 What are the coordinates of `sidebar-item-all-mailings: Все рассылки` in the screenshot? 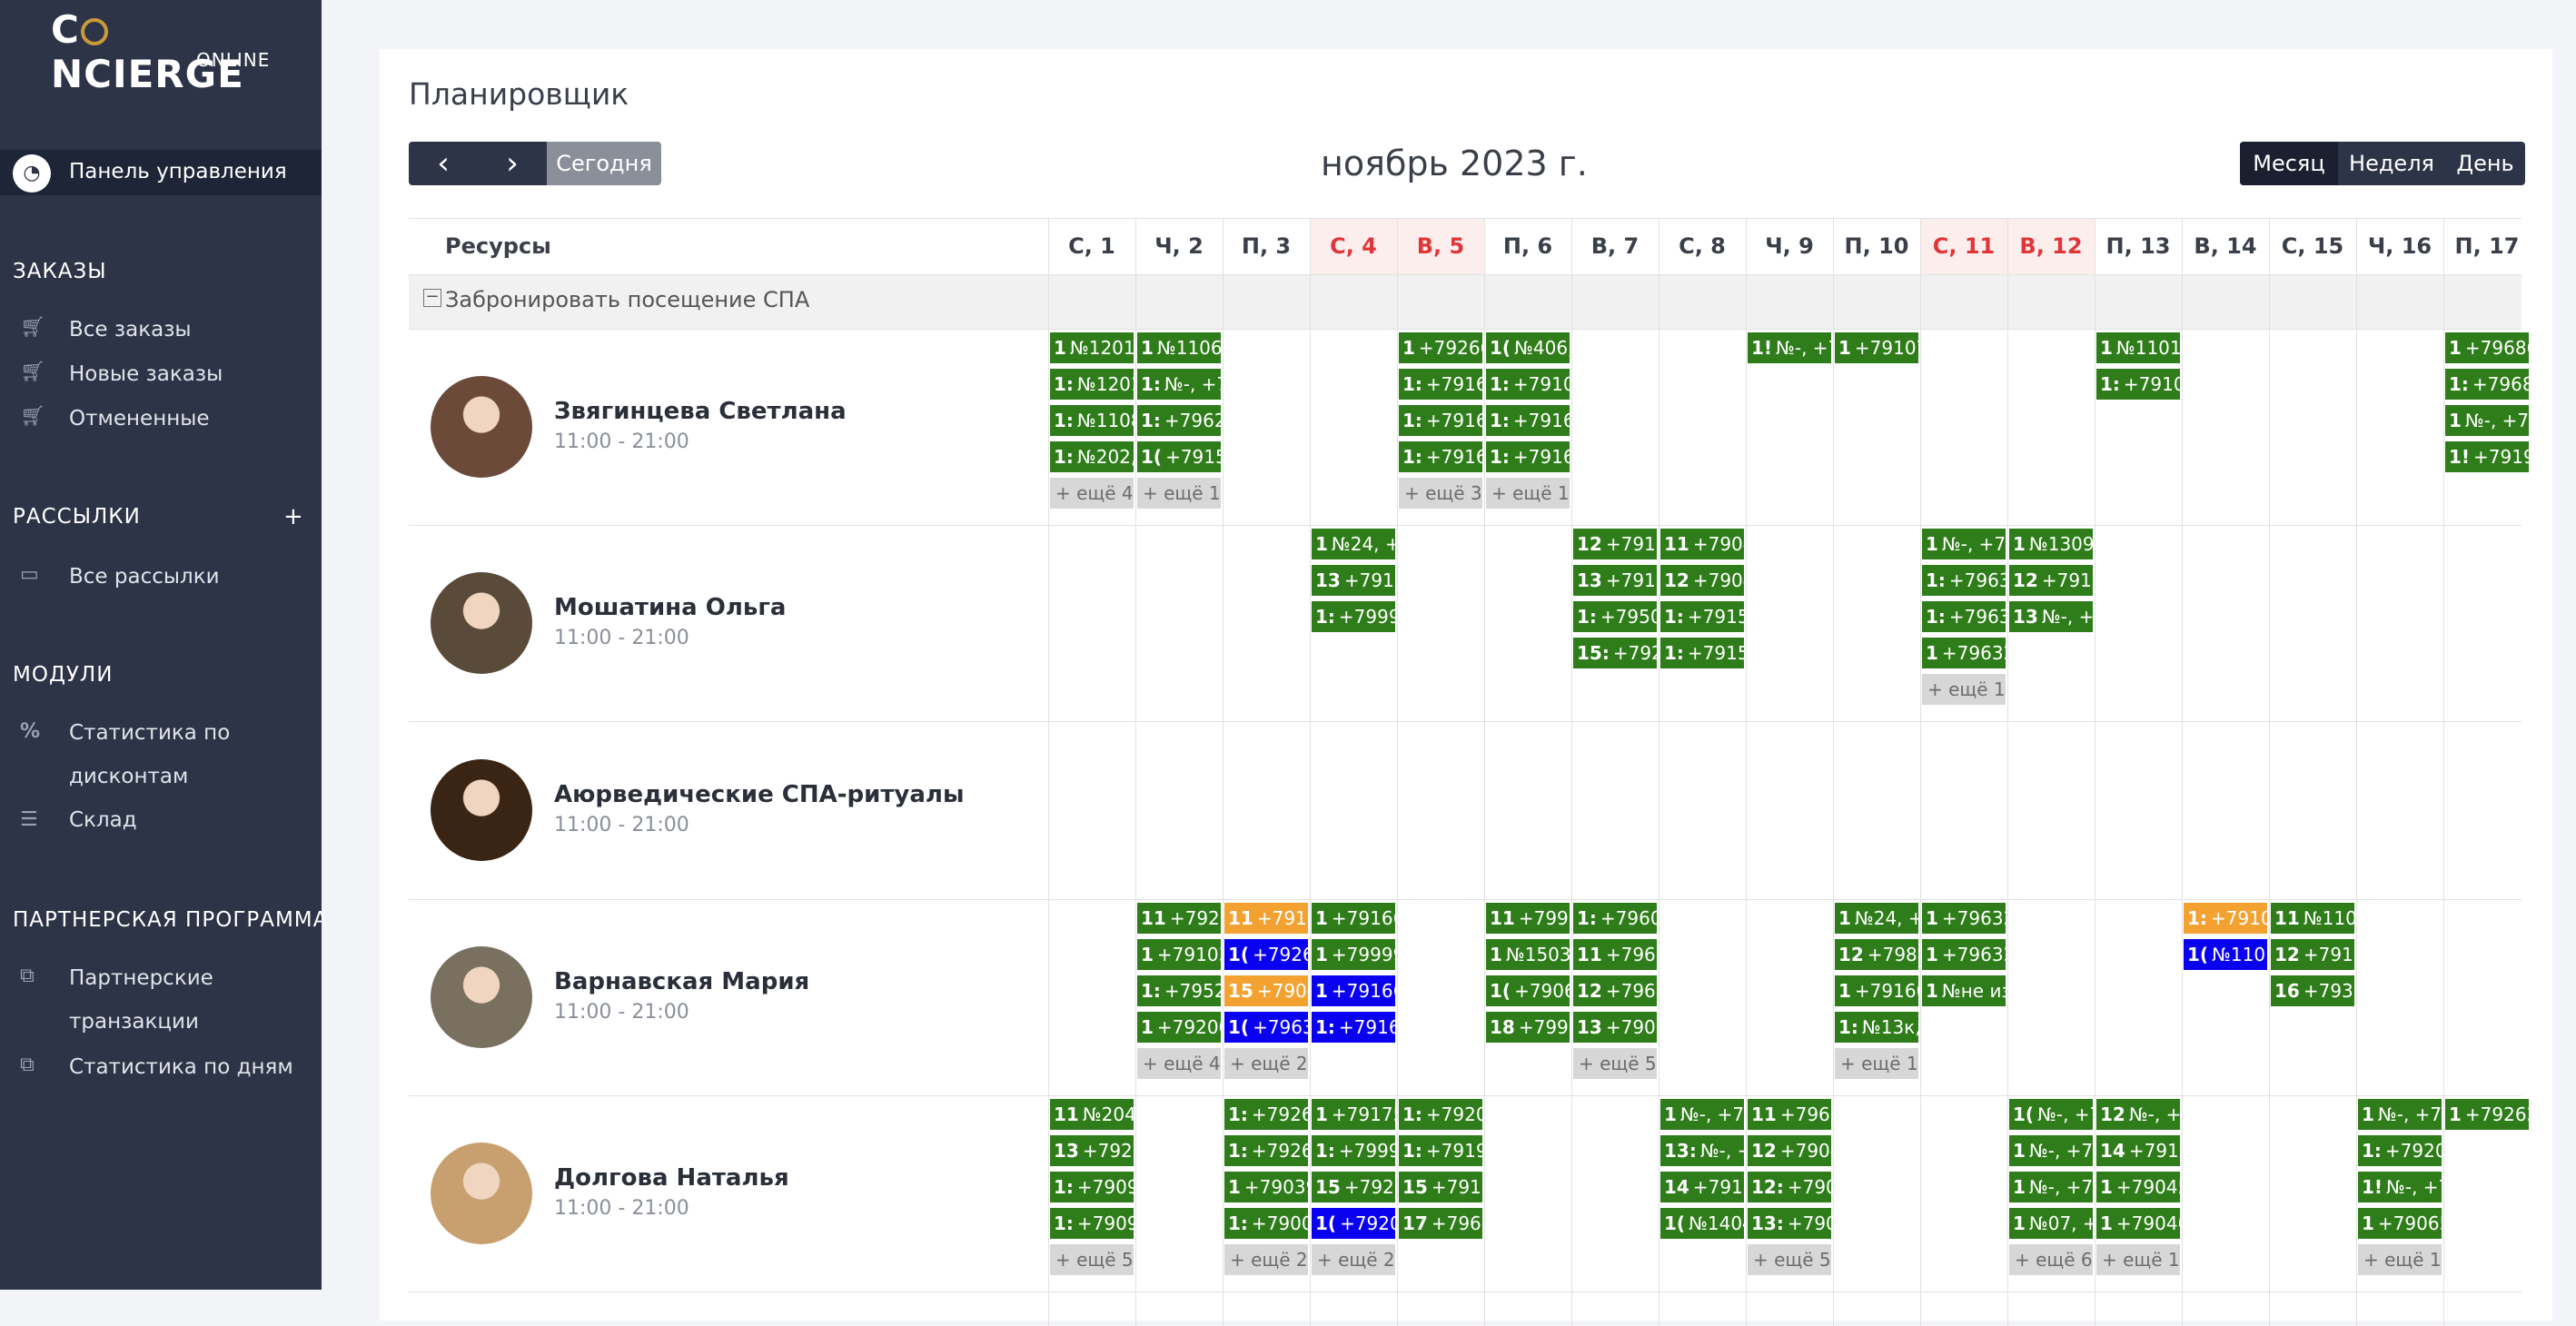 It's located at (144, 577).